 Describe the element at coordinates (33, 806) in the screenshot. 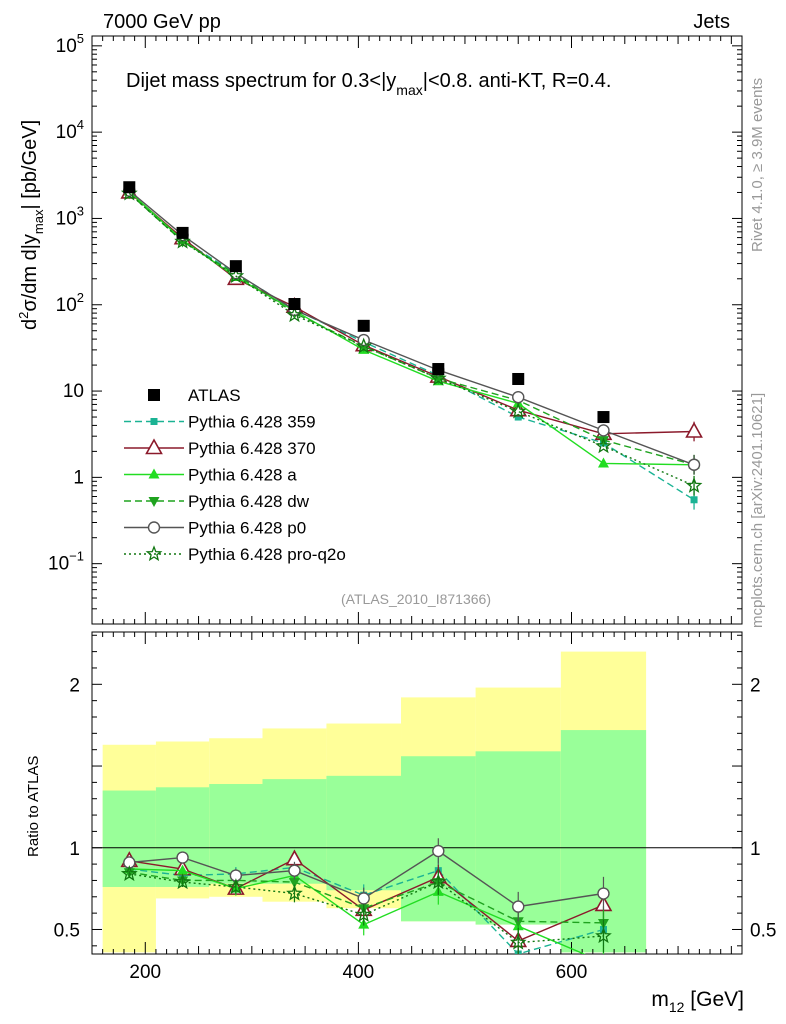

I see `ratio-ylabel: Ratio to ATLAS` at that location.